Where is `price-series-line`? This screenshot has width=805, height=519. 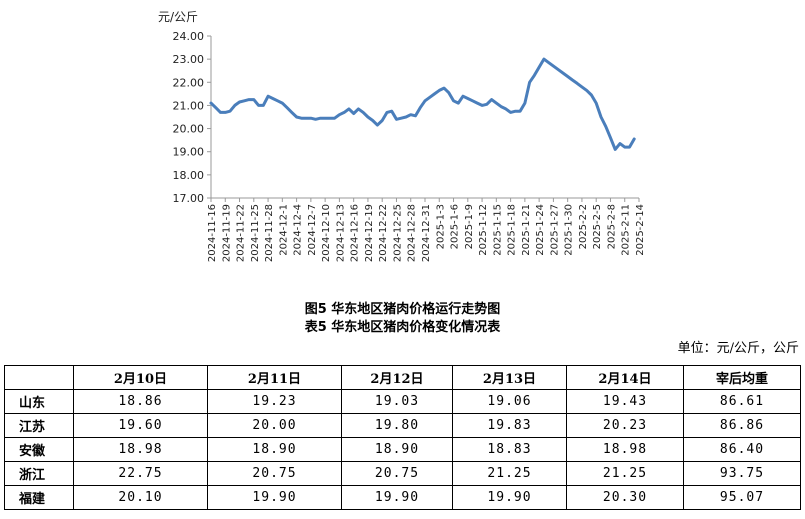
price-series-line is located at coordinates (422, 104).